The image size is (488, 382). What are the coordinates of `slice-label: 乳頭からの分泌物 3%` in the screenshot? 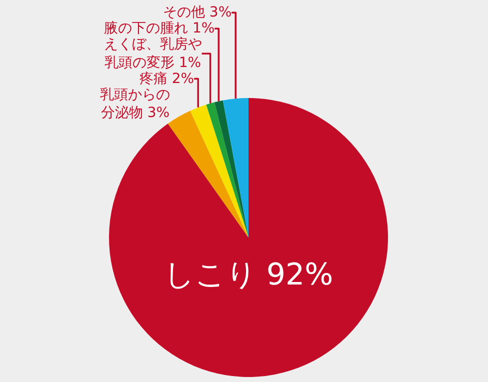 It's located at (135, 103).